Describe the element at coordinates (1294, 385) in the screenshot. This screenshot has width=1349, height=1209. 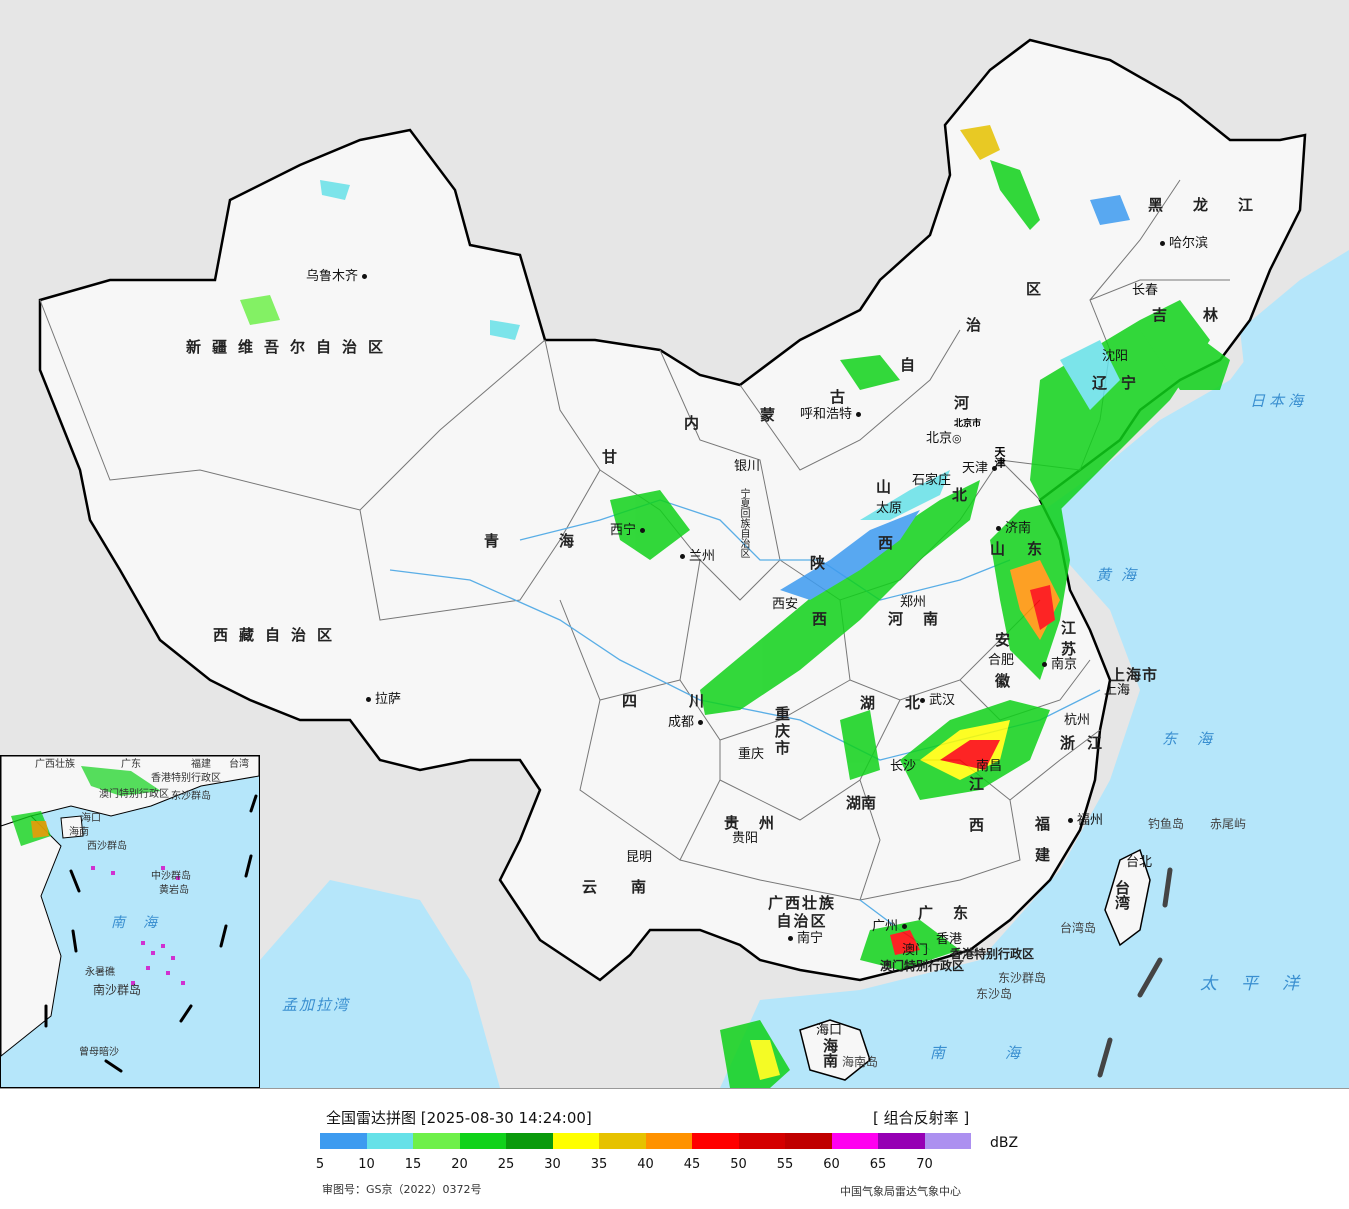
I see `japan-sea` at that location.